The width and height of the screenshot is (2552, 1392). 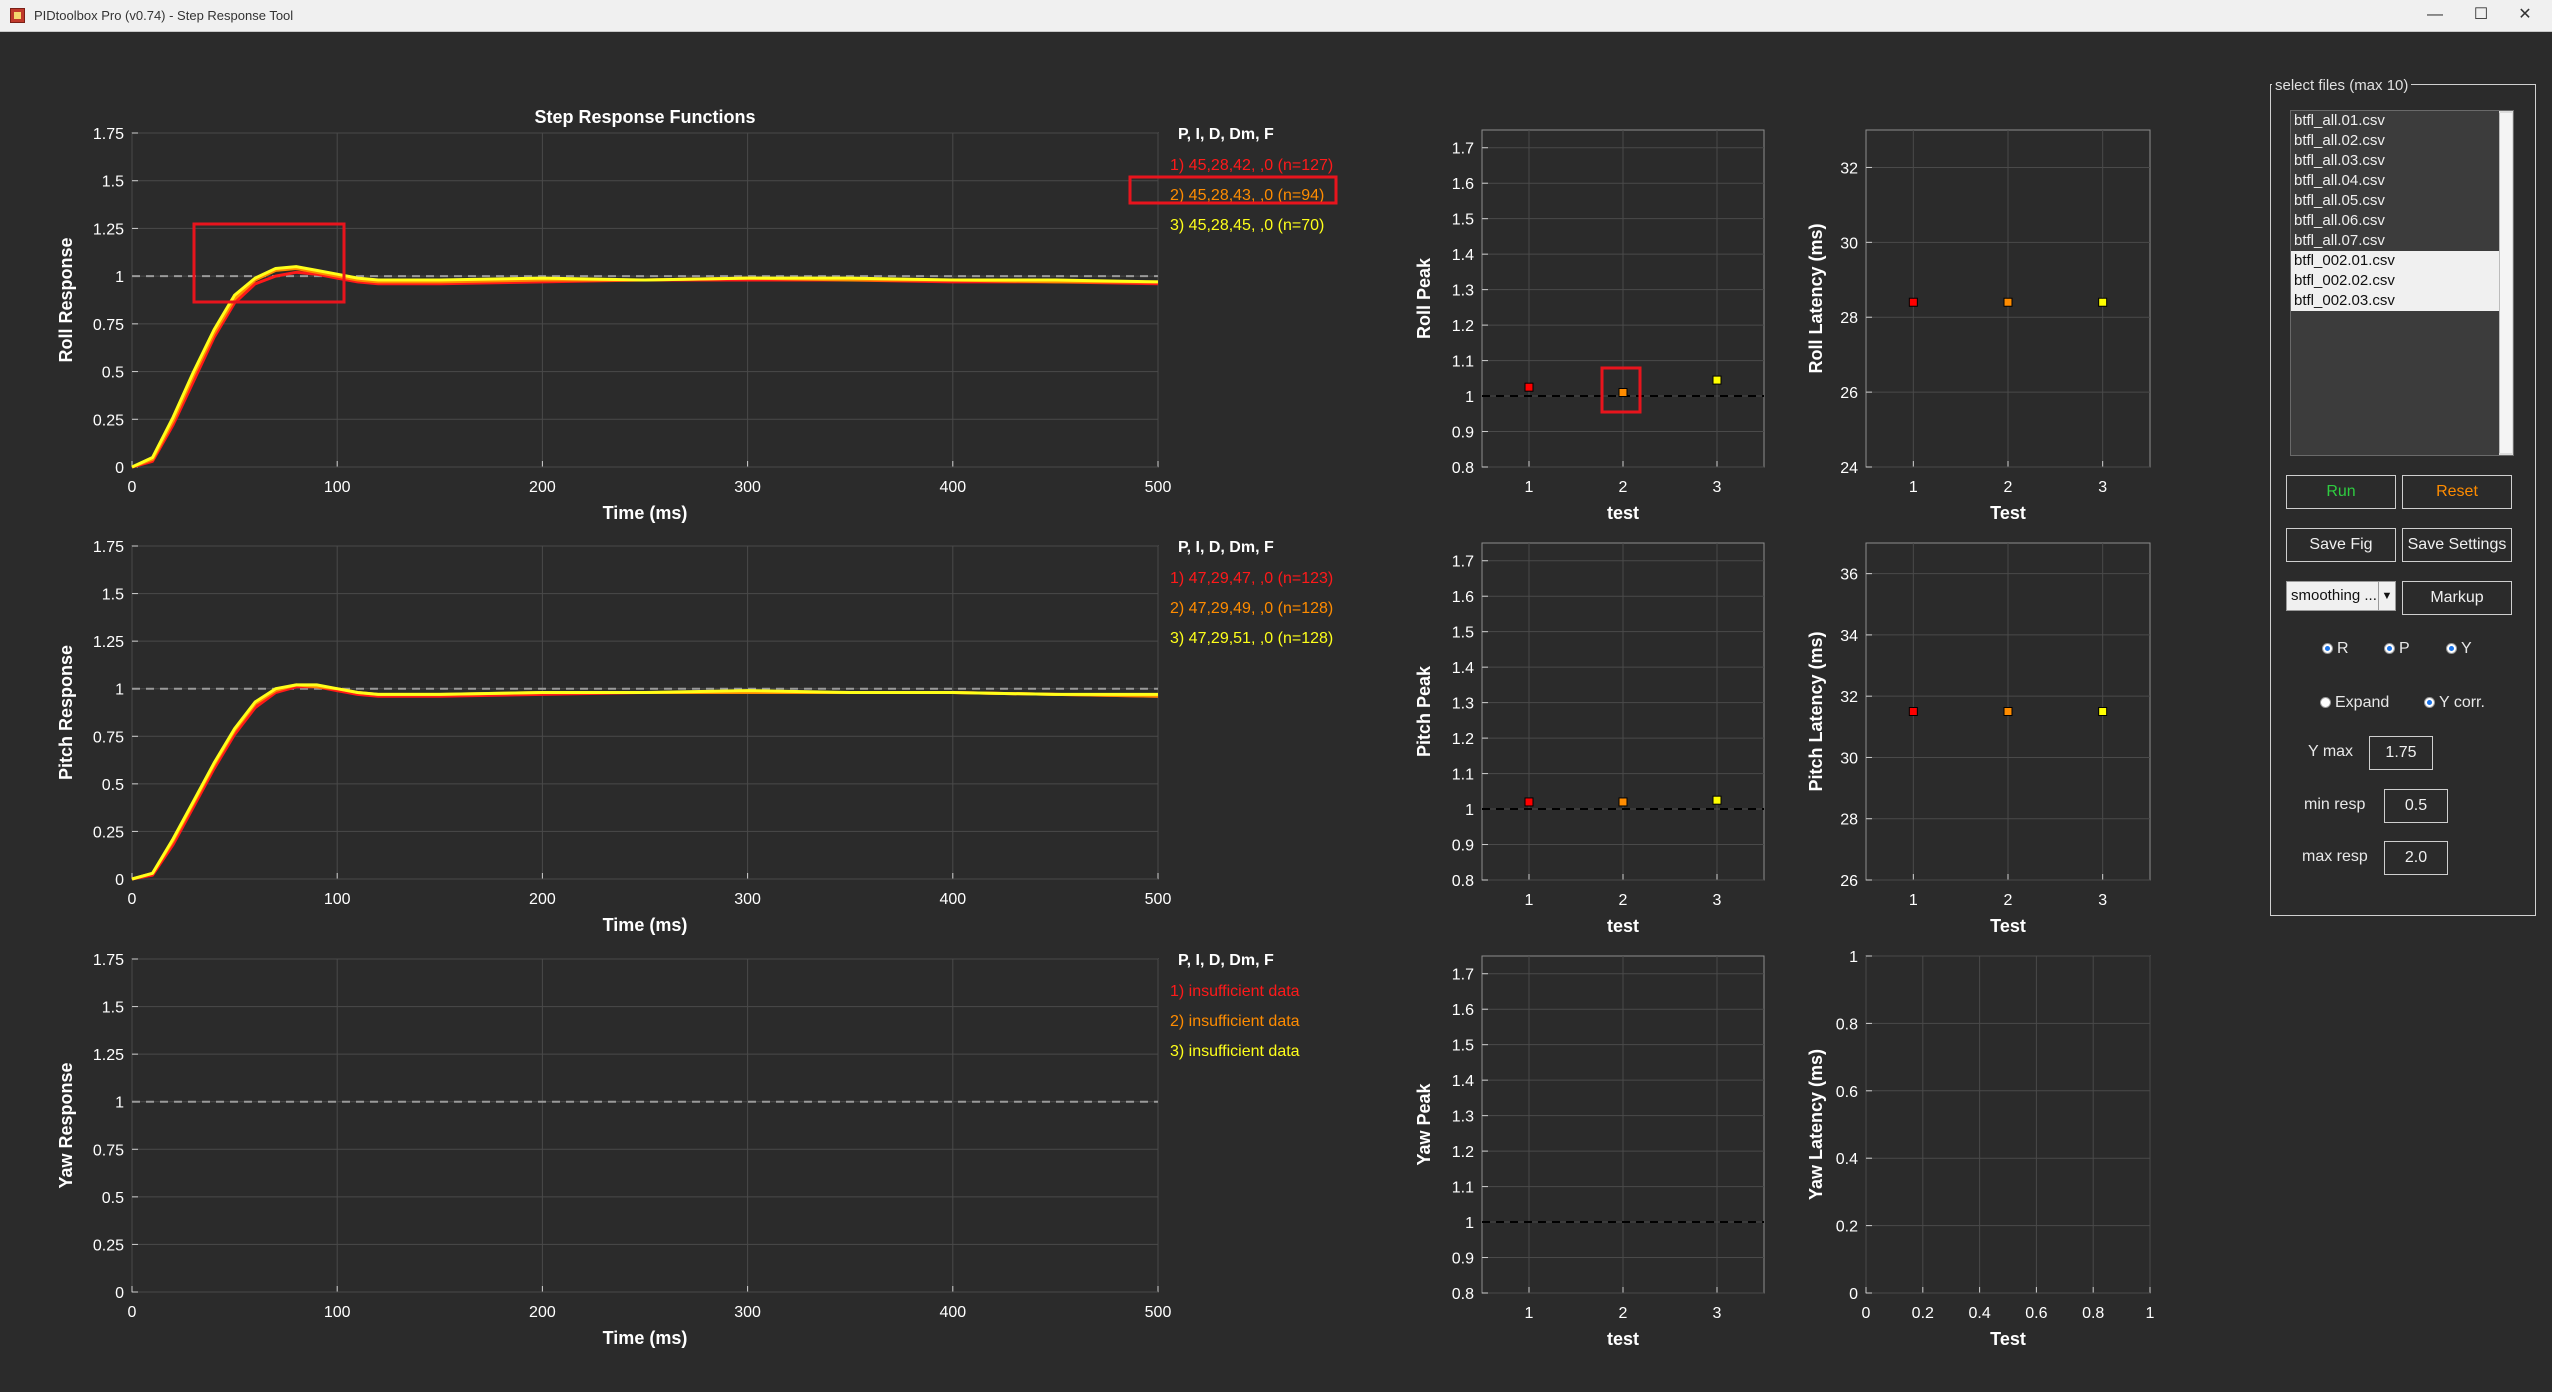 I want to click on ycorr-dot, so click(x=2429, y=702).